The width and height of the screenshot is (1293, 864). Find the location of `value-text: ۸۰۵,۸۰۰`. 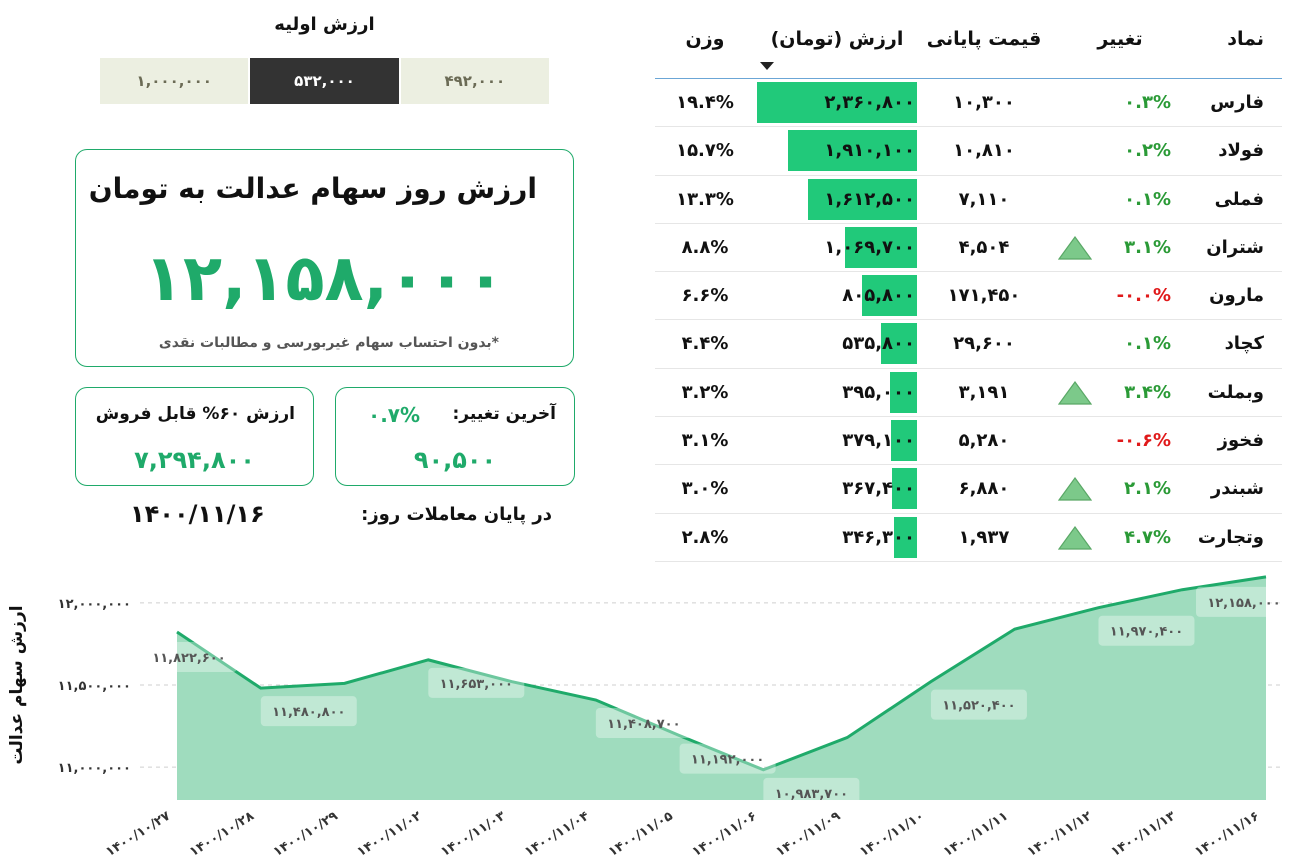

value-text: ۸۰۵,۸۰۰ is located at coordinates (878, 296).